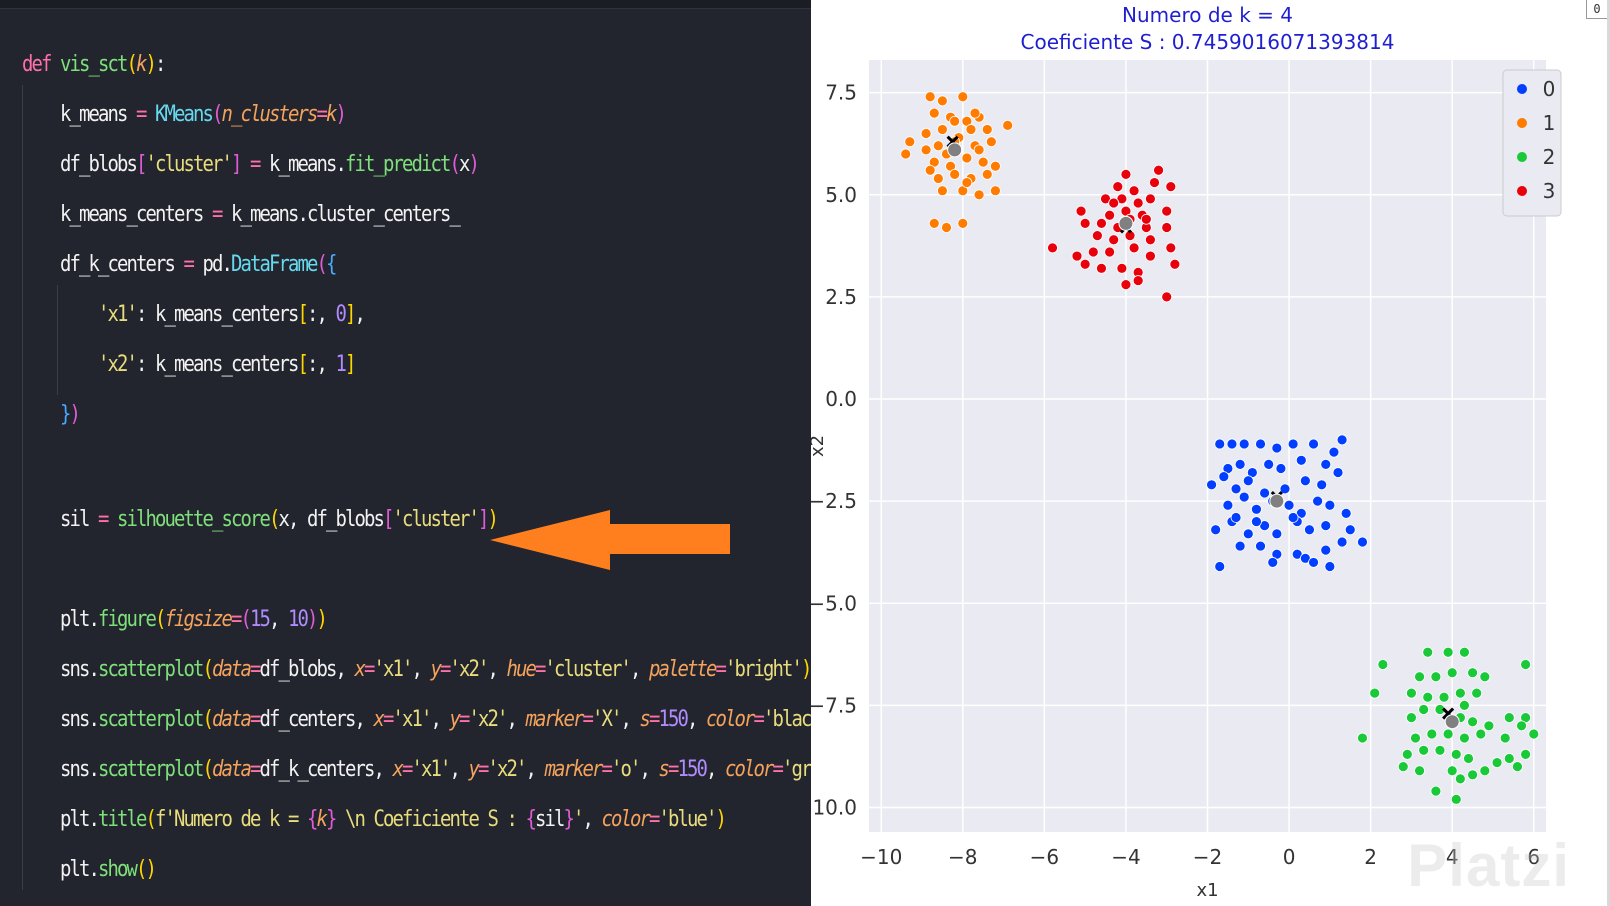 The width and height of the screenshot is (1610, 906). What do you see at coordinates (94, 65) in the screenshot?
I see `code-line: def vis_sct(k):` at bounding box center [94, 65].